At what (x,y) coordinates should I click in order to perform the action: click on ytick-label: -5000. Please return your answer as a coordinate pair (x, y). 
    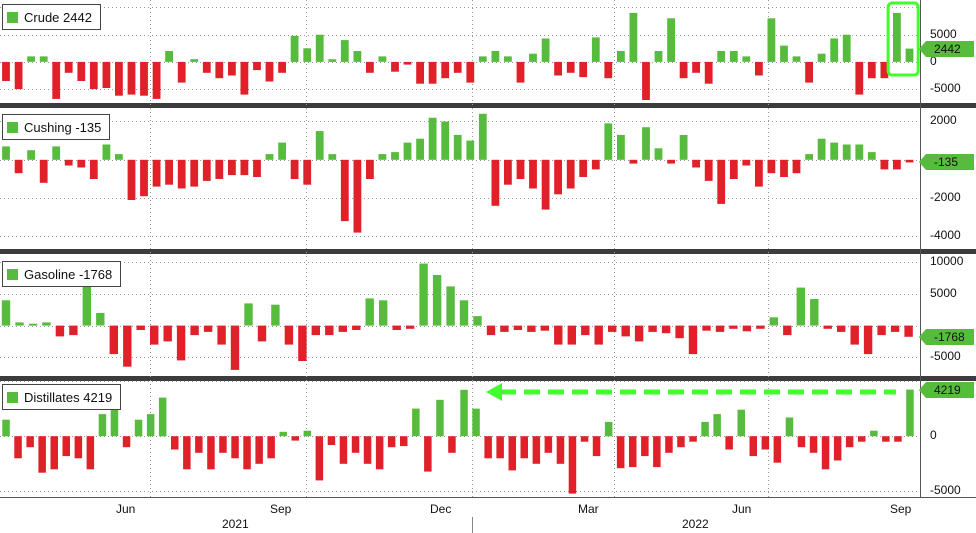
    Looking at the image, I should click on (945, 88).